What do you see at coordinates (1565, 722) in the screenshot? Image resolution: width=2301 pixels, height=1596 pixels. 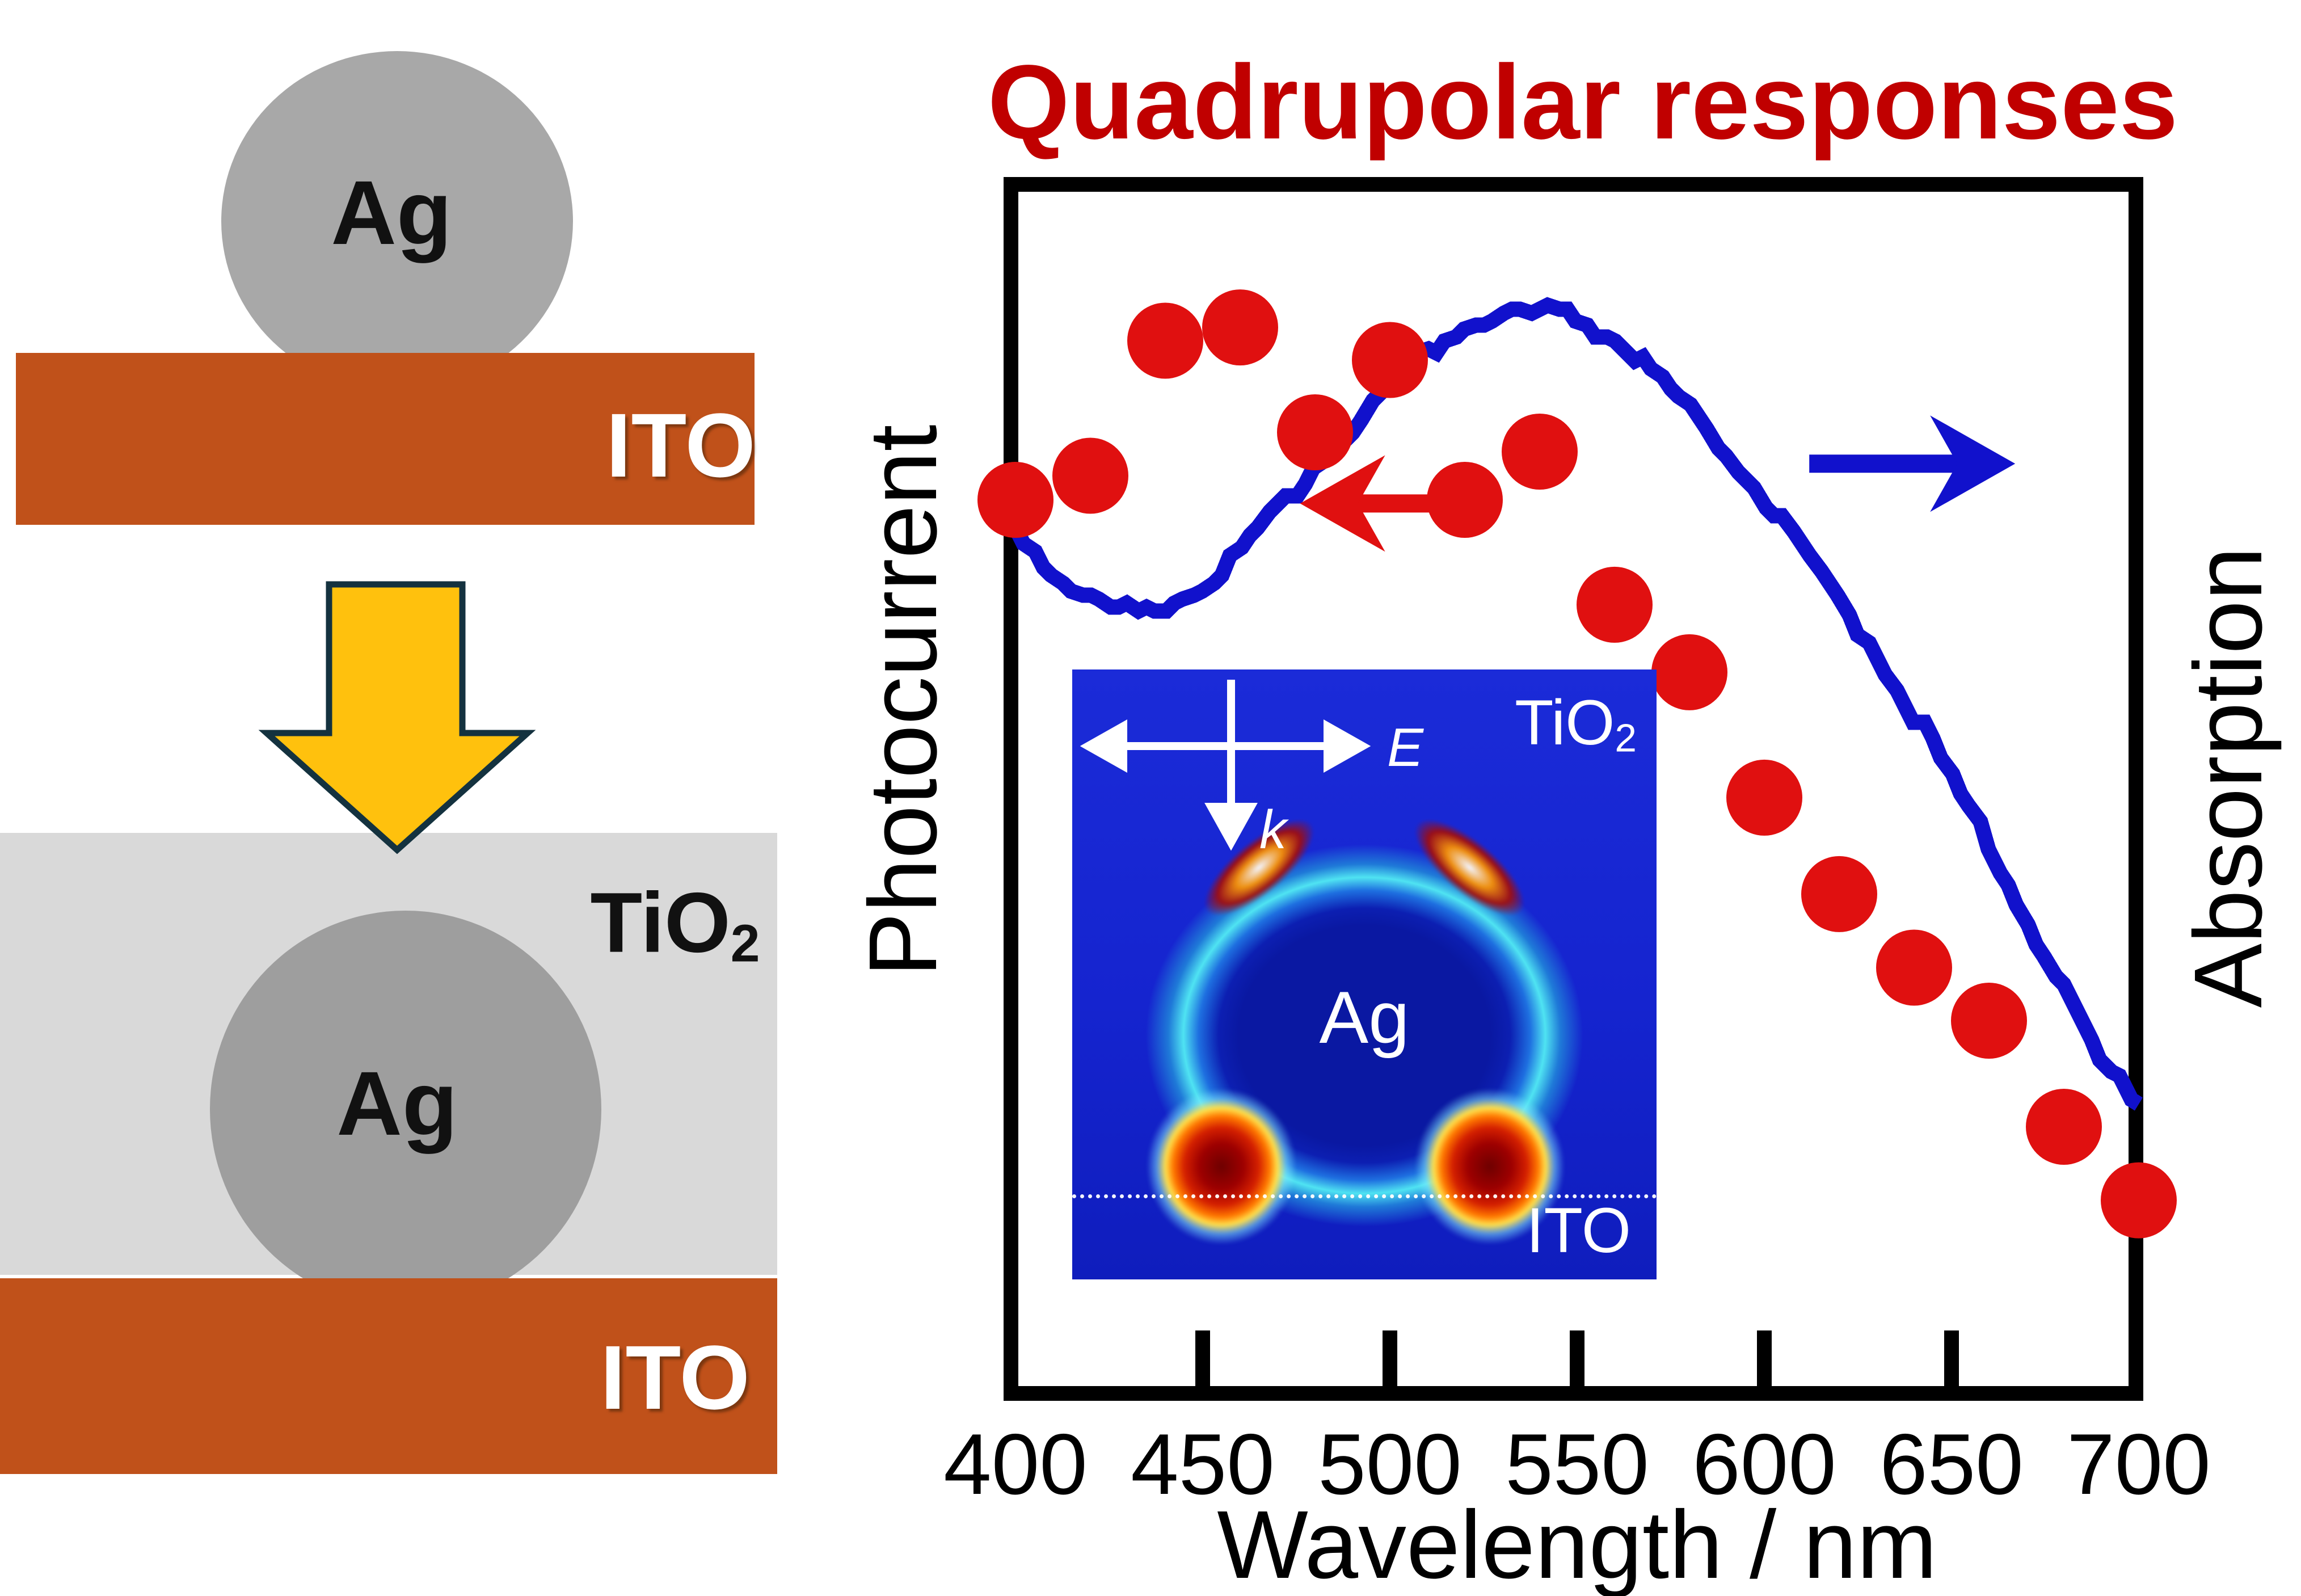 I see `inset-tio2-main: TiO` at bounding box center [1565, 722].